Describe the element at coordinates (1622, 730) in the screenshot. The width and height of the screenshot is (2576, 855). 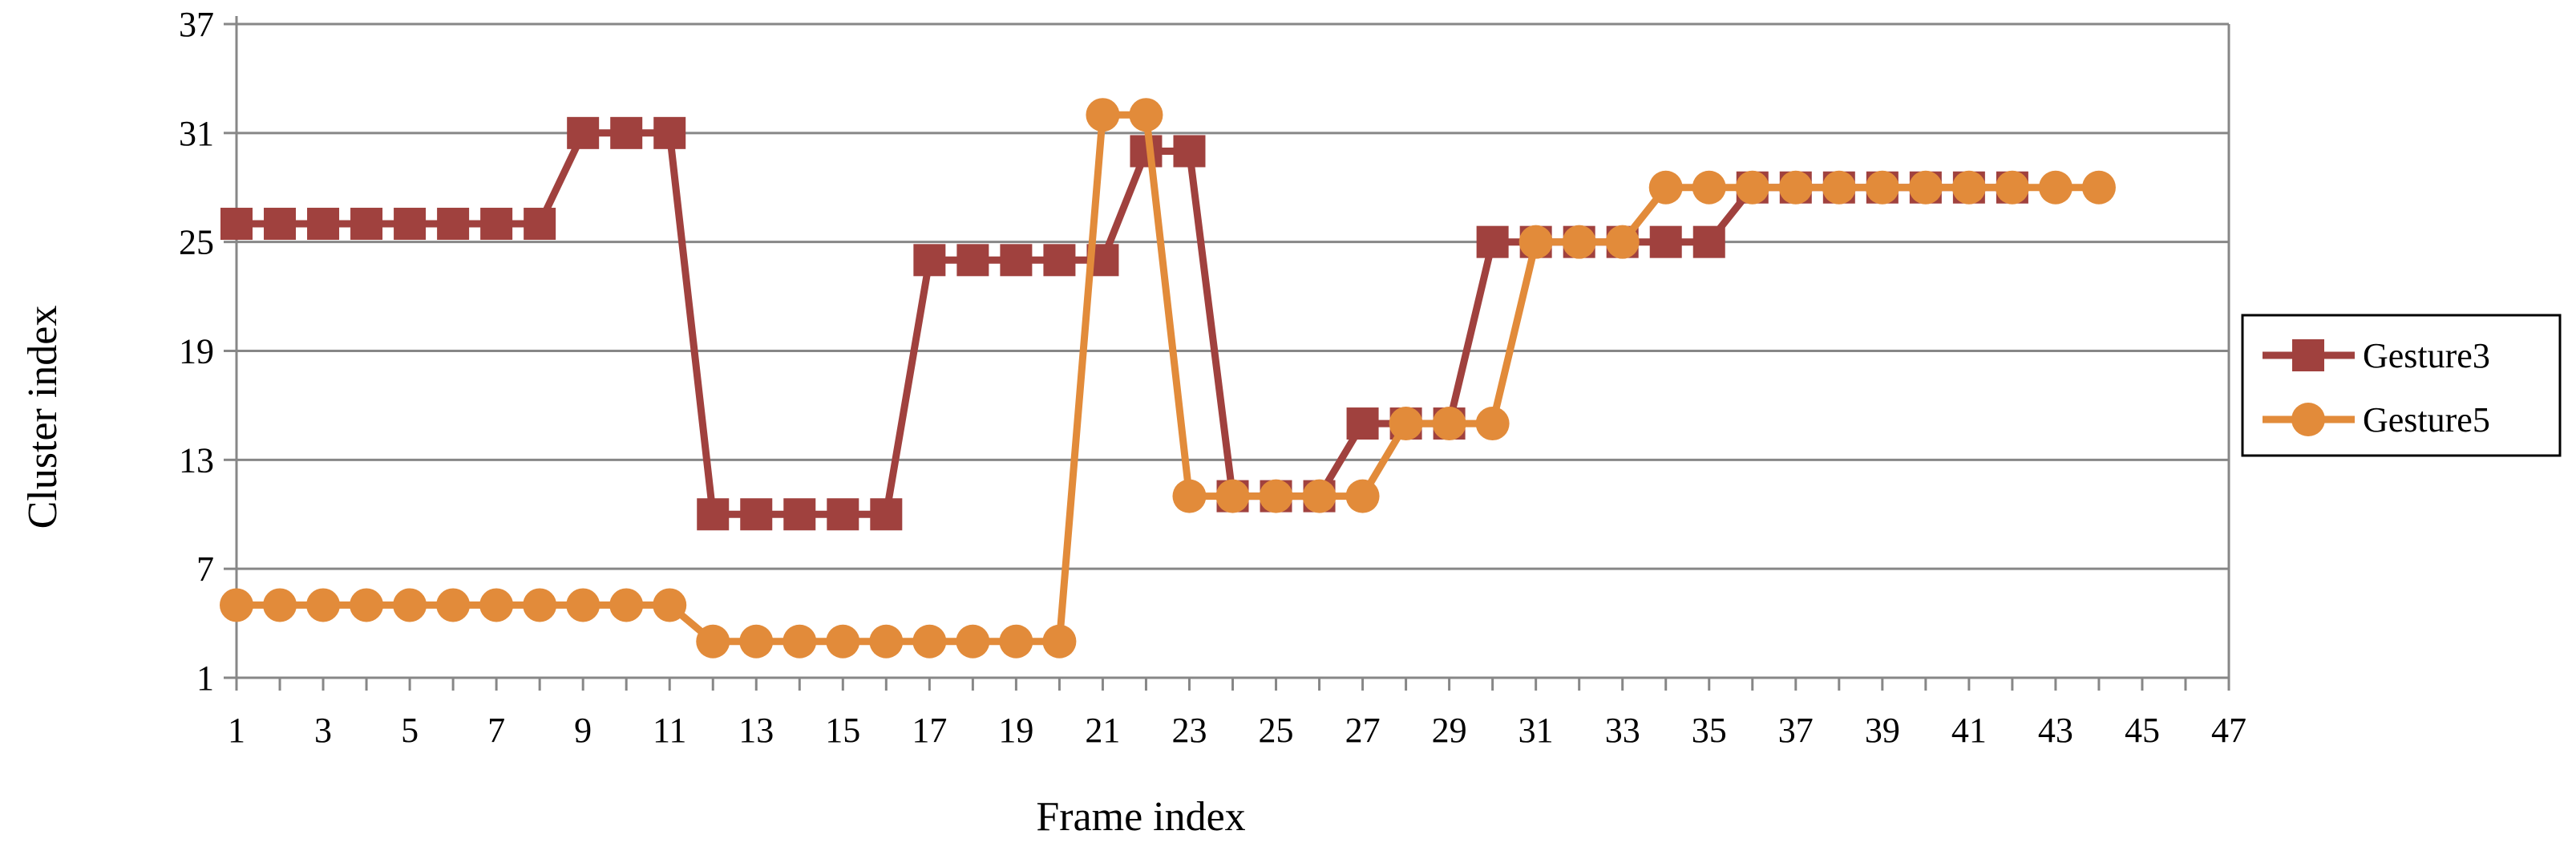
I see `x-tick-label: 33` at that location.